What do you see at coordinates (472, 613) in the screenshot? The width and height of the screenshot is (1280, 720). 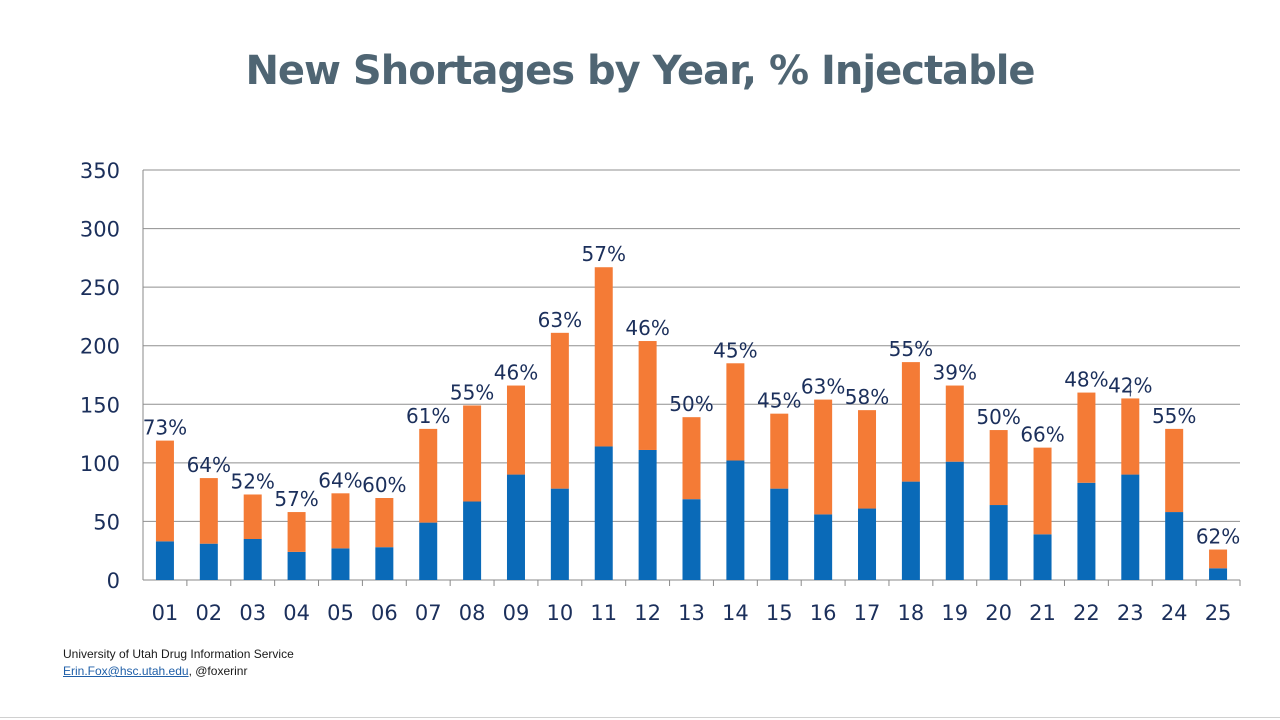 I see `x-tick-label: 08` at bounding box center [472, 613].